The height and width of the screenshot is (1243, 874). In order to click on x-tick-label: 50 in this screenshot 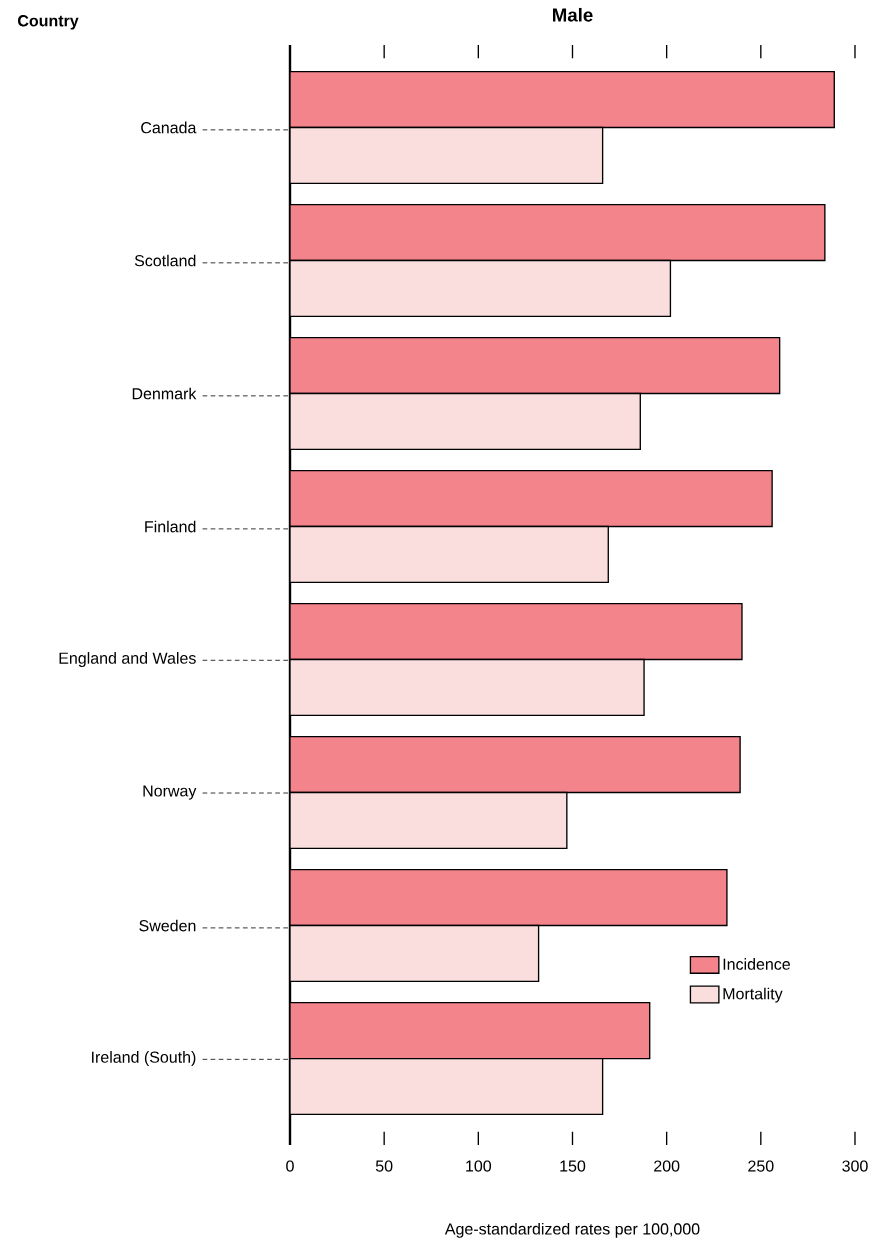, I will do `click(384, 1166)`.